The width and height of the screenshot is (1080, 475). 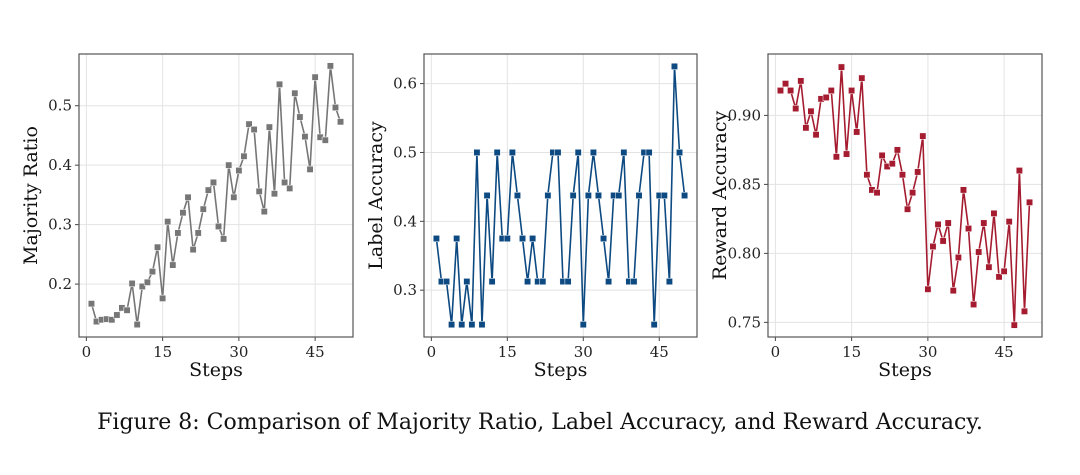 What do you see at coordinates (162, 352) in the screenshot?
I see `x-tick-label: 15` at bounding box center [162, 352].